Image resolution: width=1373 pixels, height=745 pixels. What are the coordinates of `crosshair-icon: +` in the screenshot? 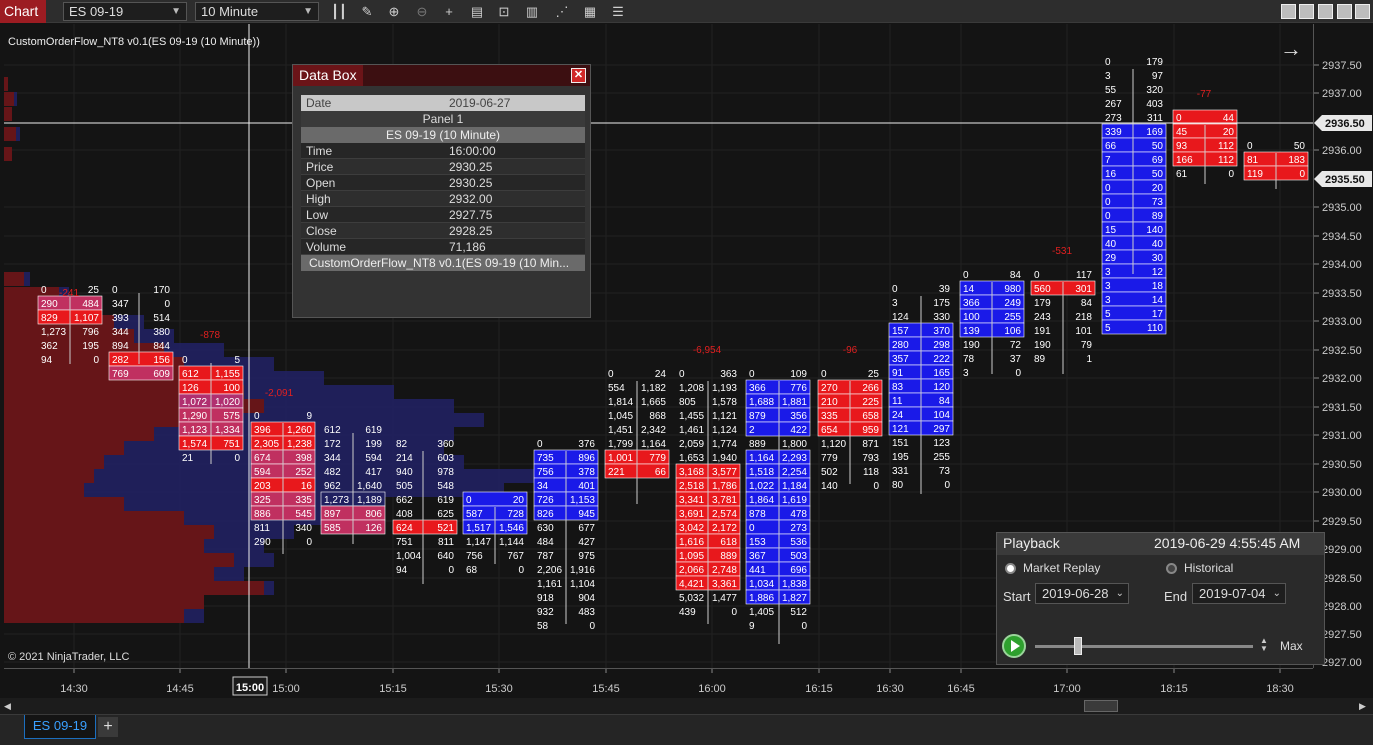 It's located at (449, 11).